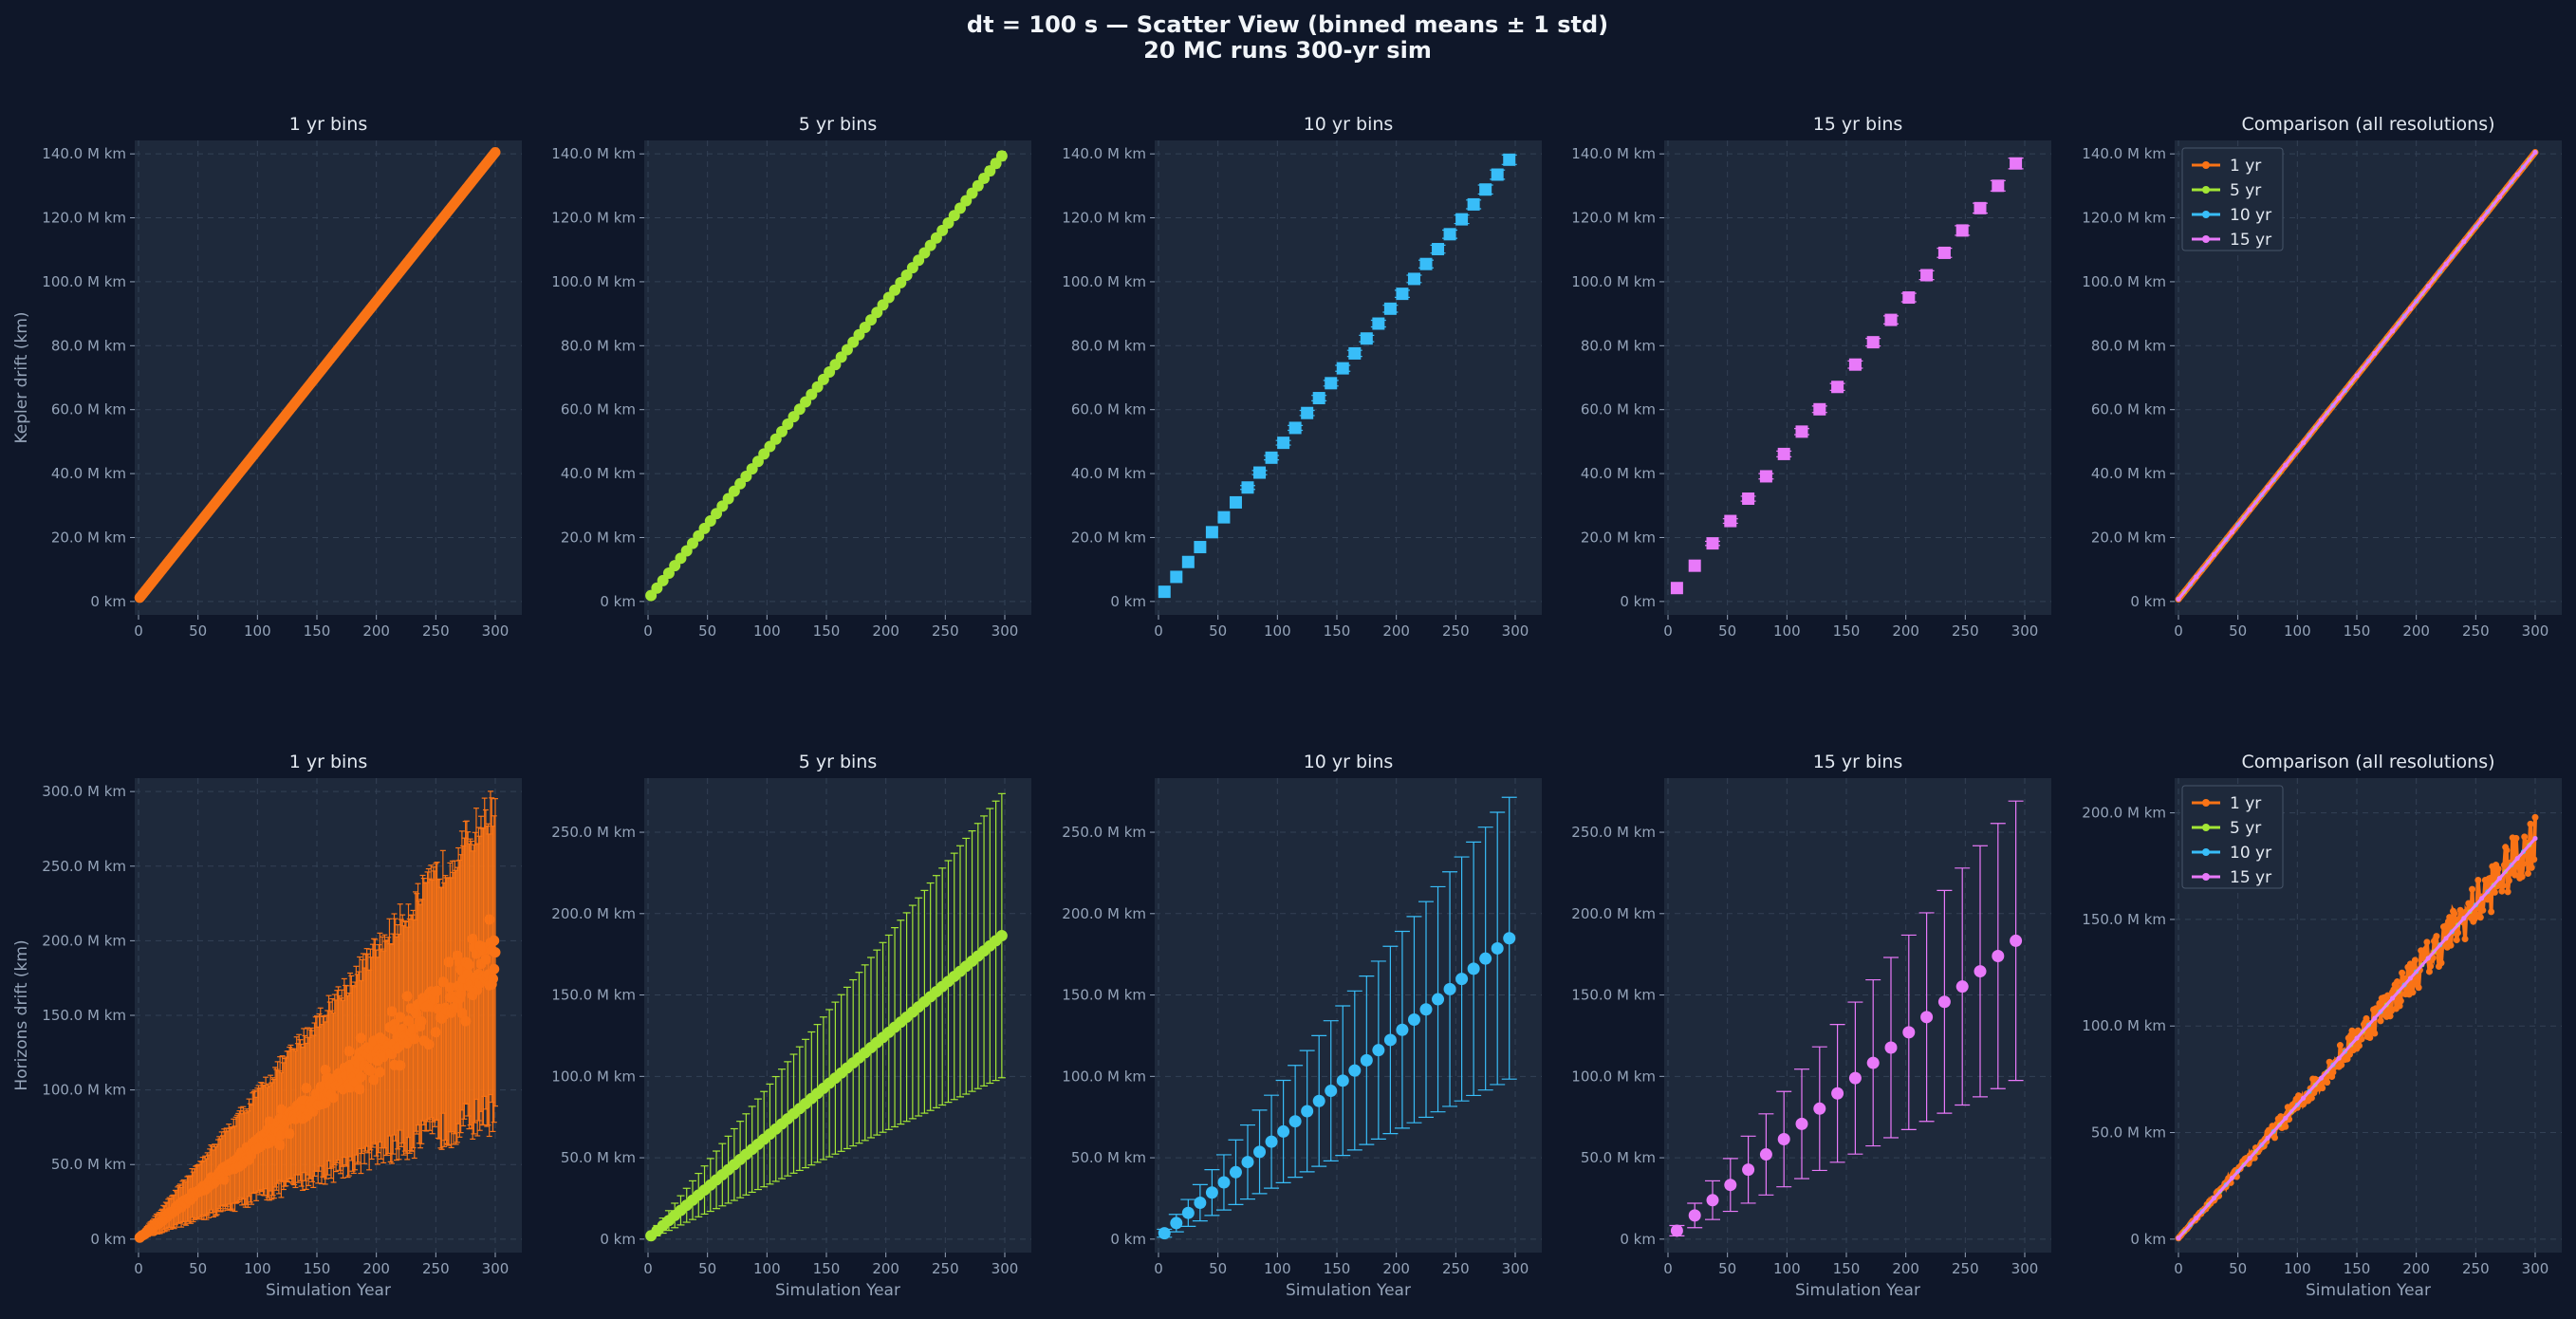 The image size is (2576, 1319). Describe the element at coordinates (1857, 1291) in the screenshot. I see `x-axis-label: Simulation Year` at that location.